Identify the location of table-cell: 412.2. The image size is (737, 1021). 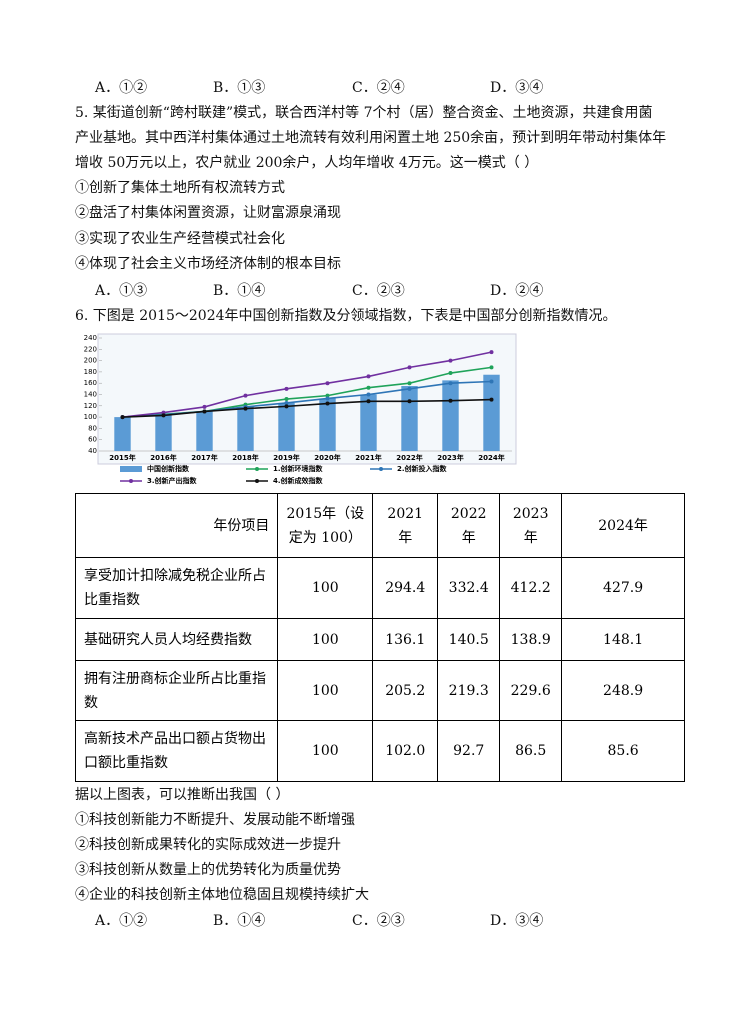
(531, 588).